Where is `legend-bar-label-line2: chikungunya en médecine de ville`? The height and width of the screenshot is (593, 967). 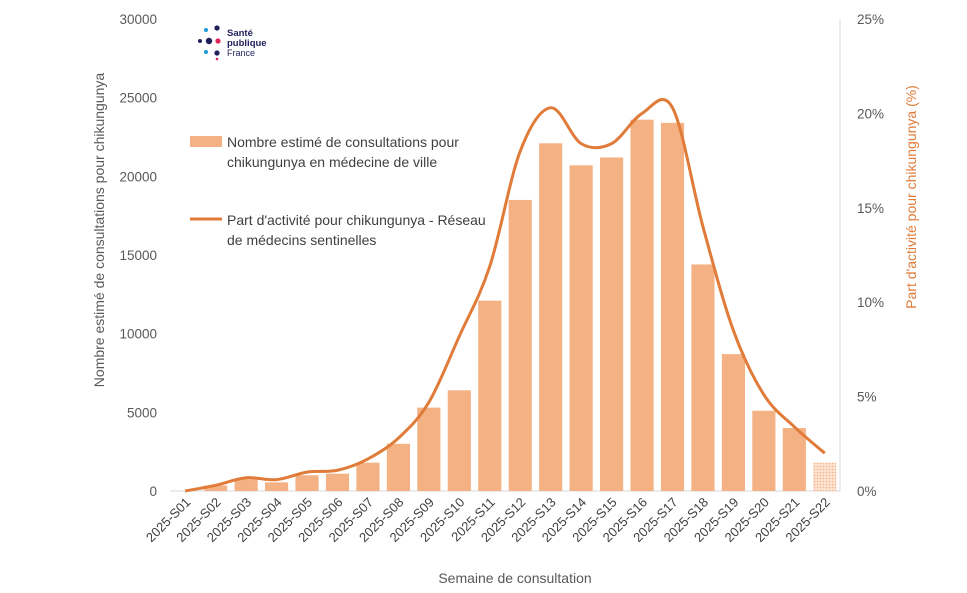 legend-bar-label-line2: chikungunya en médecine de ville is located at coordinates (332, 162).